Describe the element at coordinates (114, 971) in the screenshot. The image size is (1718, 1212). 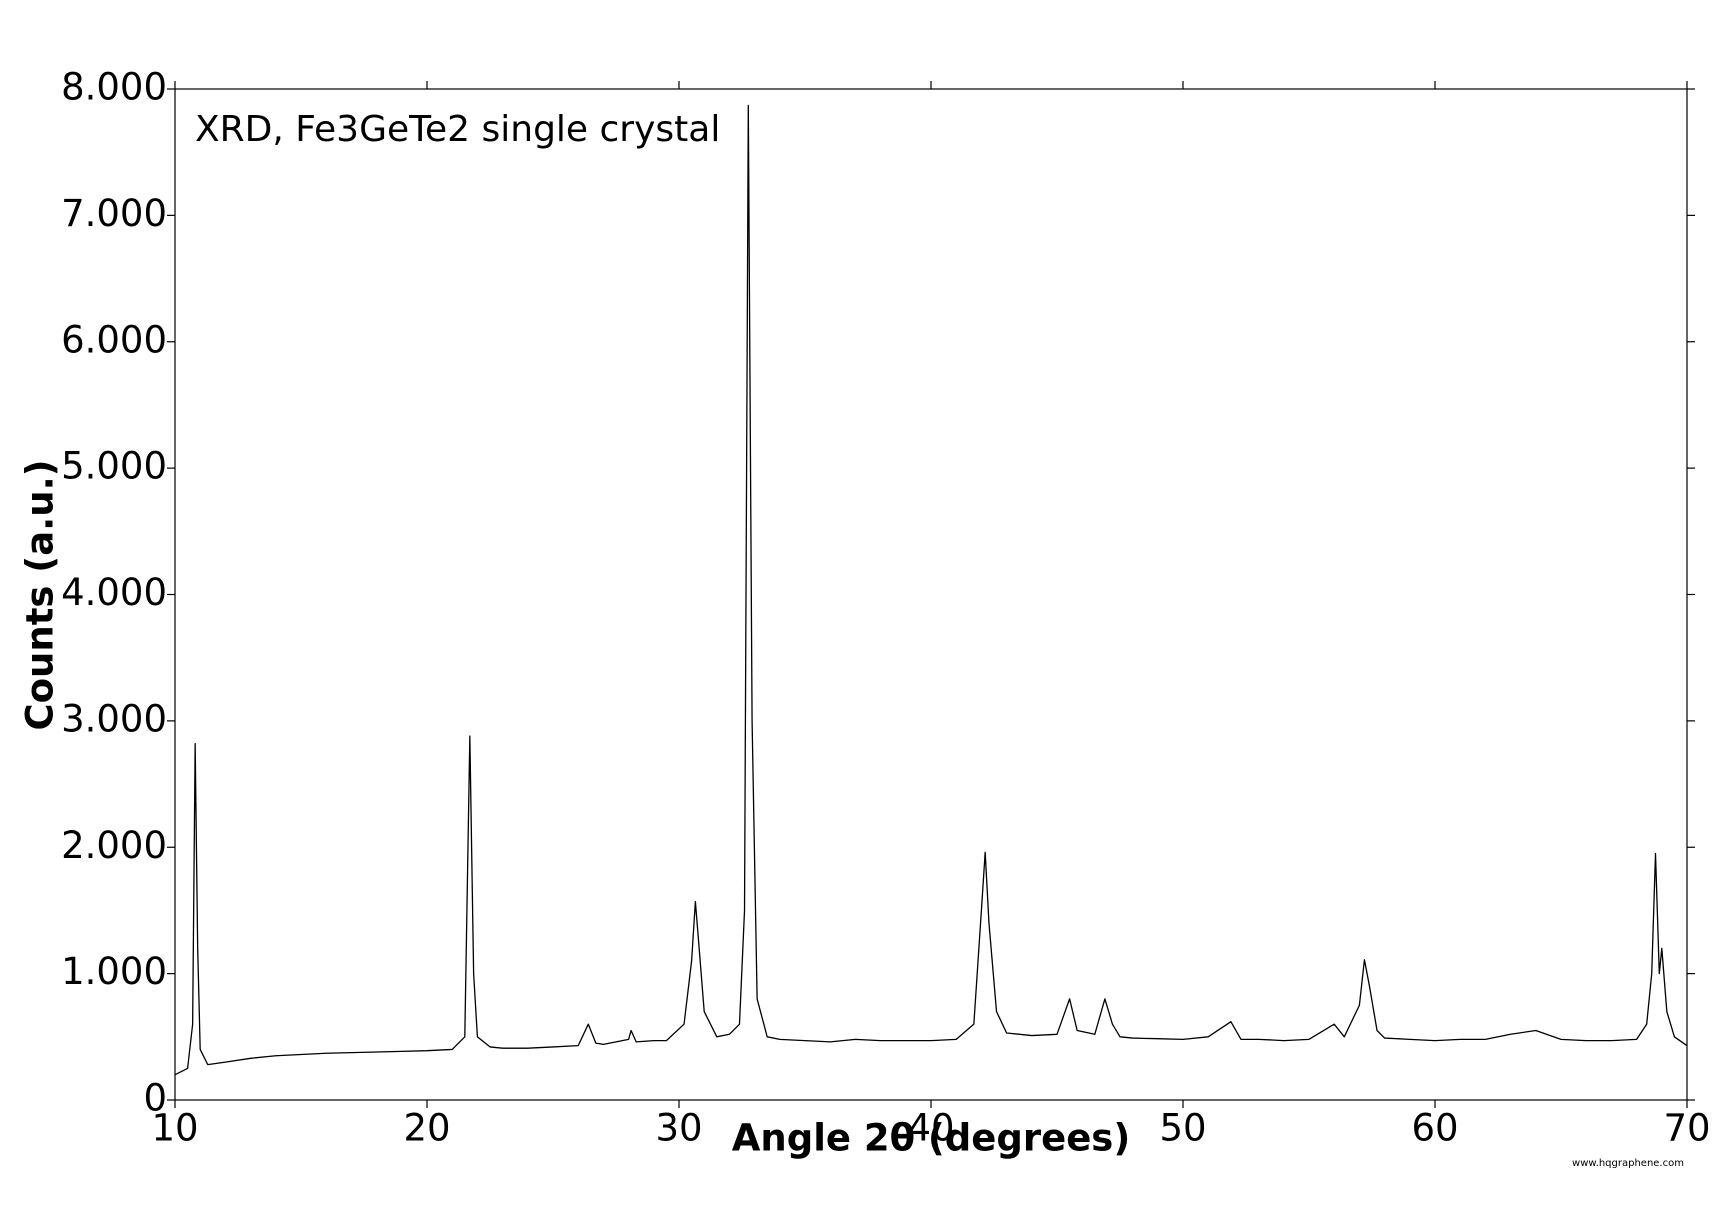
I see `y-tick-label: 1.000` at that location.